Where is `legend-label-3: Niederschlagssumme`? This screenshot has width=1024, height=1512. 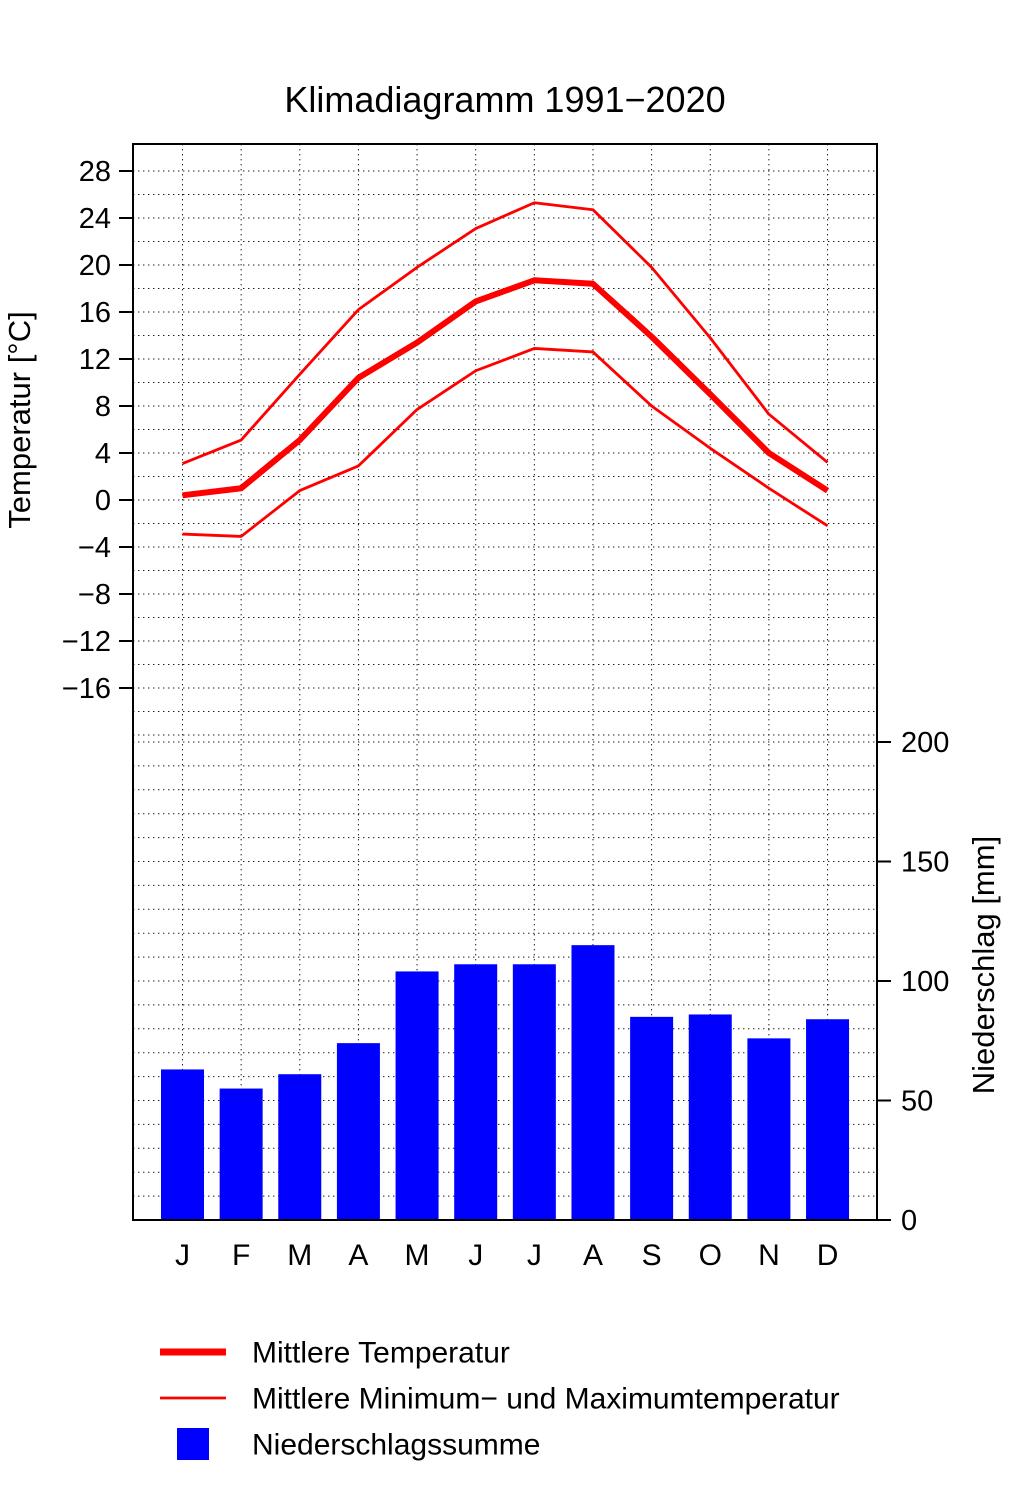
legend-label-3: Niederschlagssumme is located at coordinates (396, 1445).